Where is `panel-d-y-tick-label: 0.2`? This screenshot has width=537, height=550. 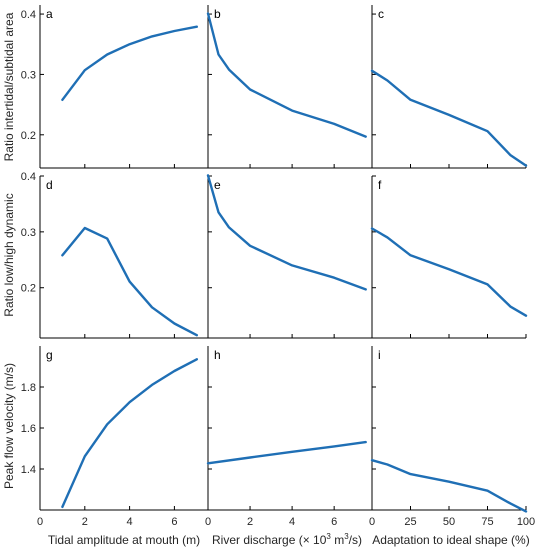 panel-d-y-tick-label: 0.2 is located at coordinates (28, 289).